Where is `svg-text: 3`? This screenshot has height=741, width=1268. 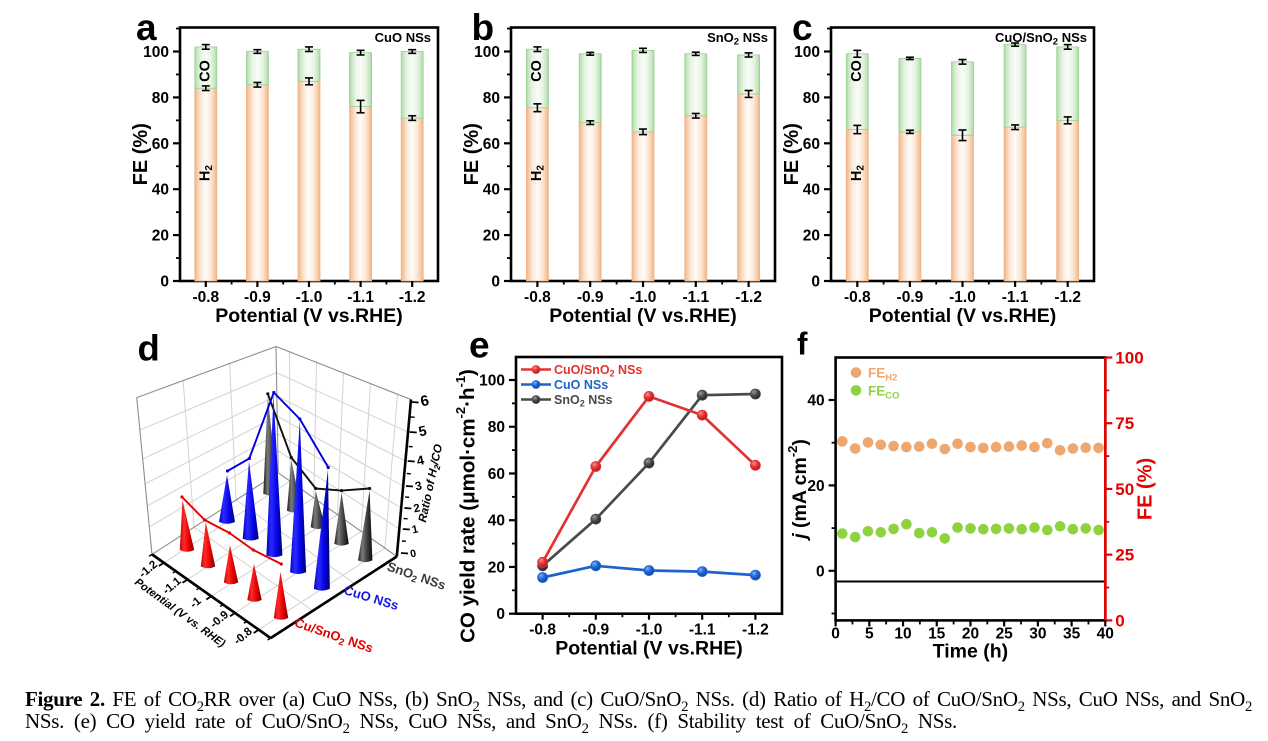 svg-text: 3 is located at coordinates (419, 485).